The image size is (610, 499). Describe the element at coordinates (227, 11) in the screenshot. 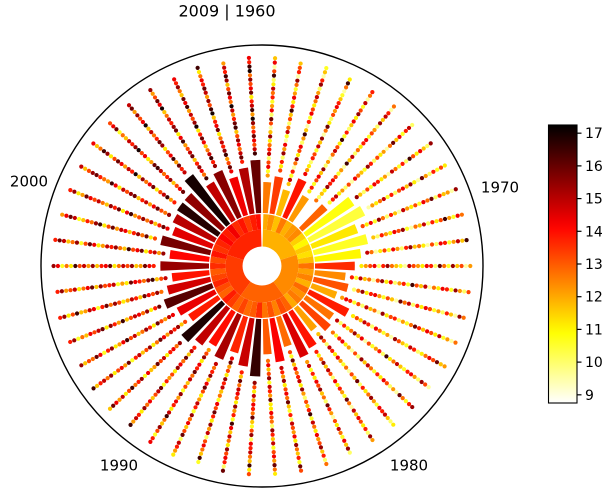

I see `chart-title: 2009 | 1960` at that location.